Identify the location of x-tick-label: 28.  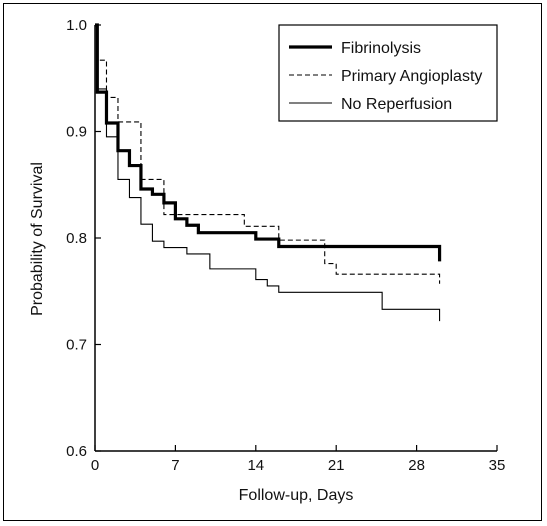
(416, 465).